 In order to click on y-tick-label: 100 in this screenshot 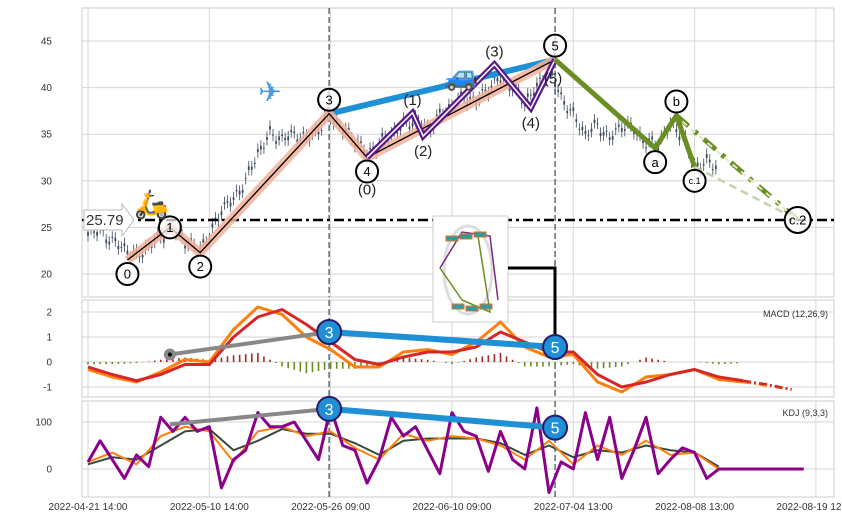, I will do `click(43, 423)`.